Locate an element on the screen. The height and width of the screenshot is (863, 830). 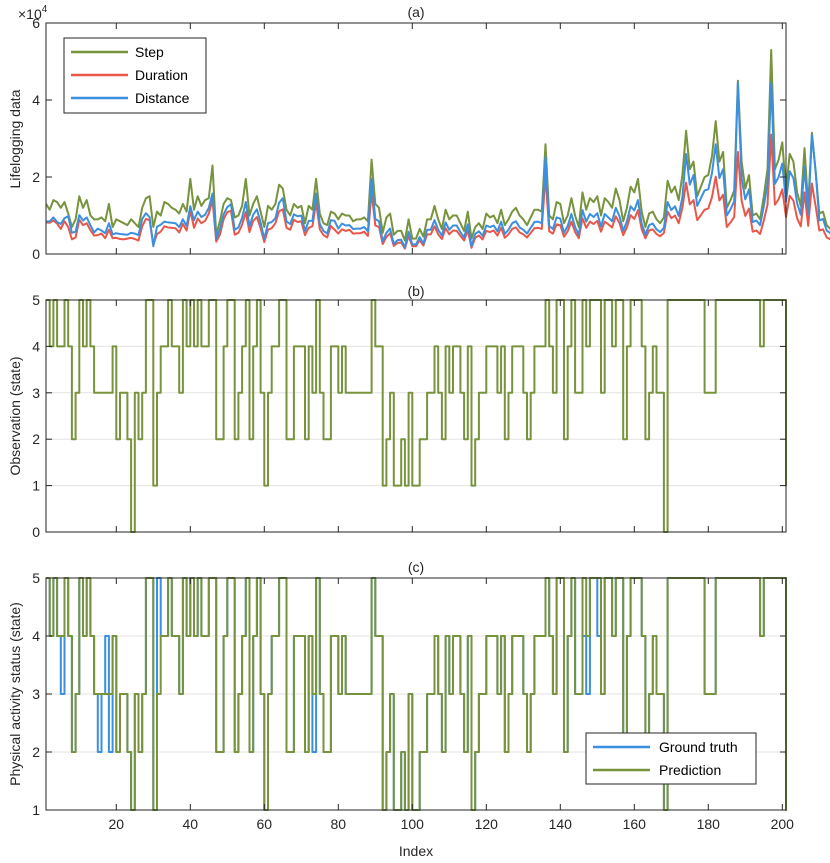
x-tick-label: 40 is located at coordinates (191, 824).